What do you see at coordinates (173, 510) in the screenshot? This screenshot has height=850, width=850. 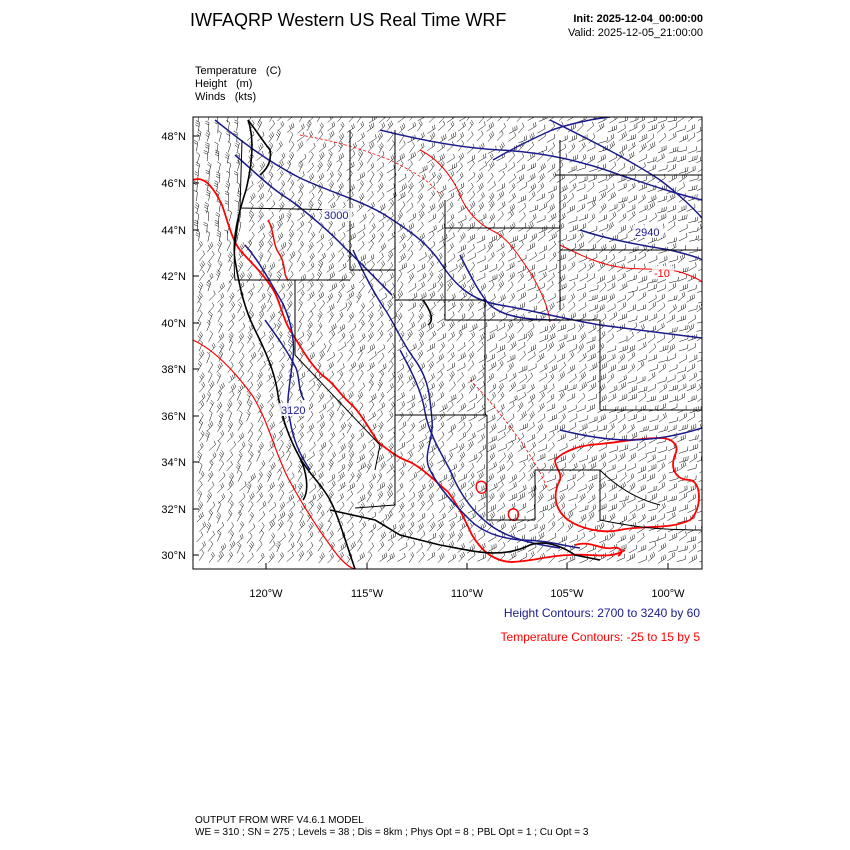 I see `lat-tick-label: 32°N` at bounding box center [173, 510].